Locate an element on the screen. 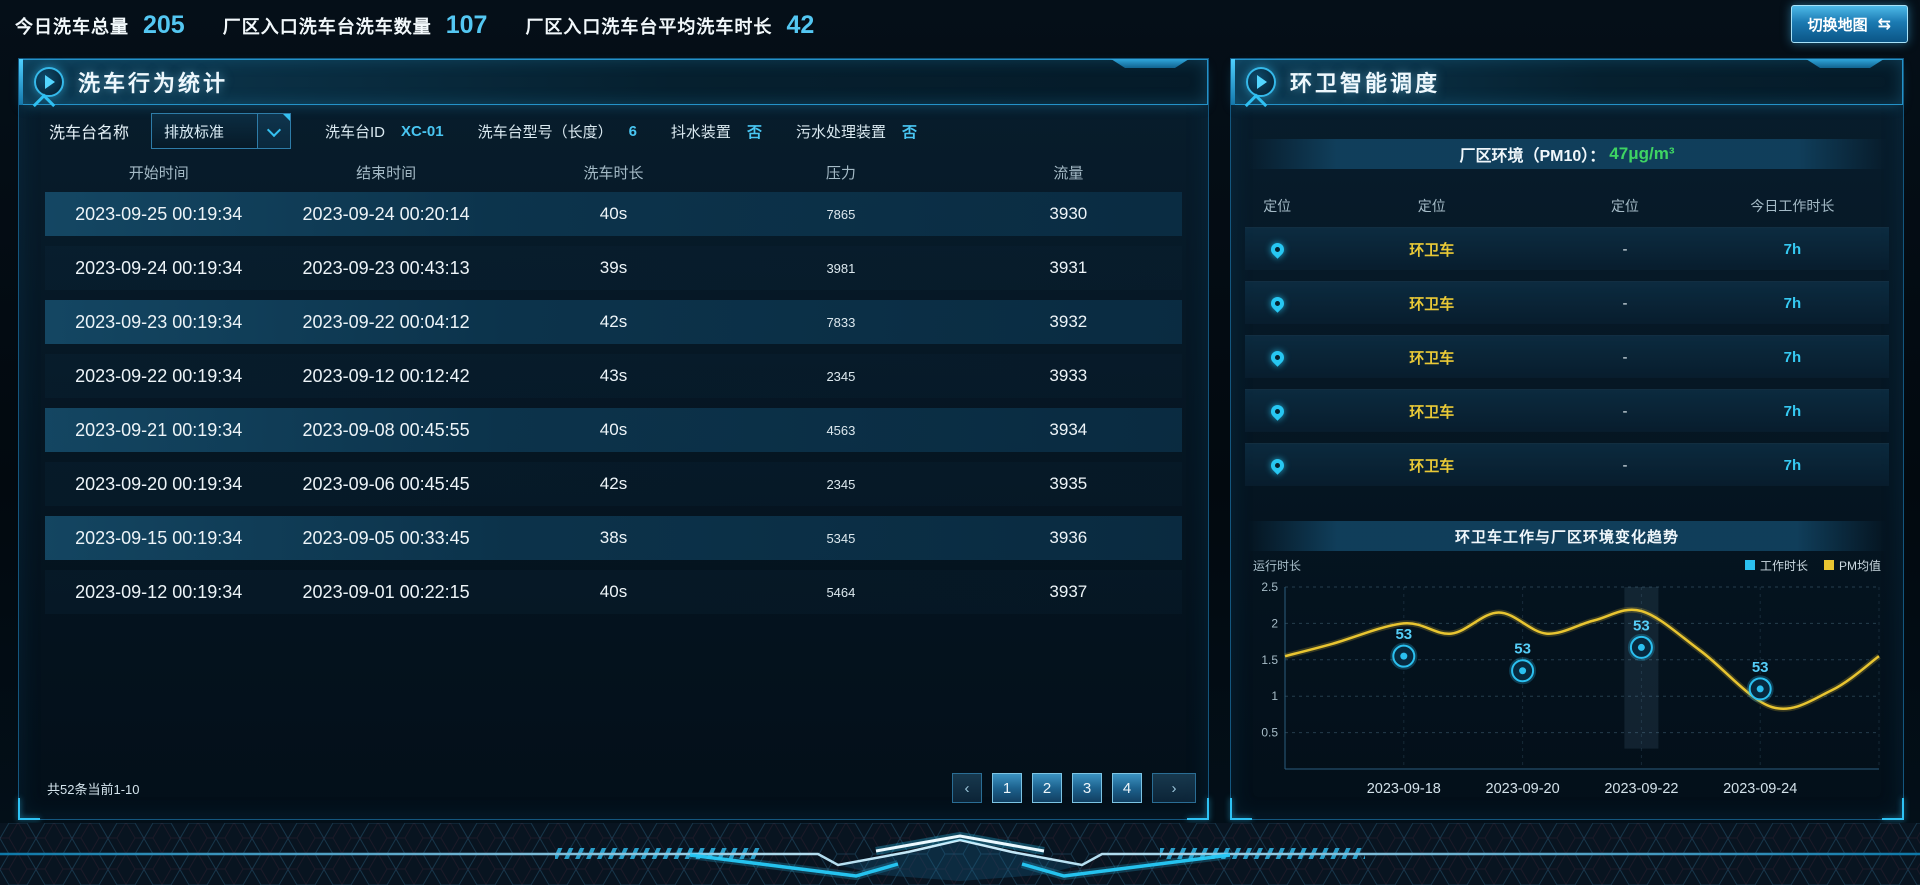 This screenshot has width=1920, height=885. table-cell: 3935 is located at coordinates (1068, 483).